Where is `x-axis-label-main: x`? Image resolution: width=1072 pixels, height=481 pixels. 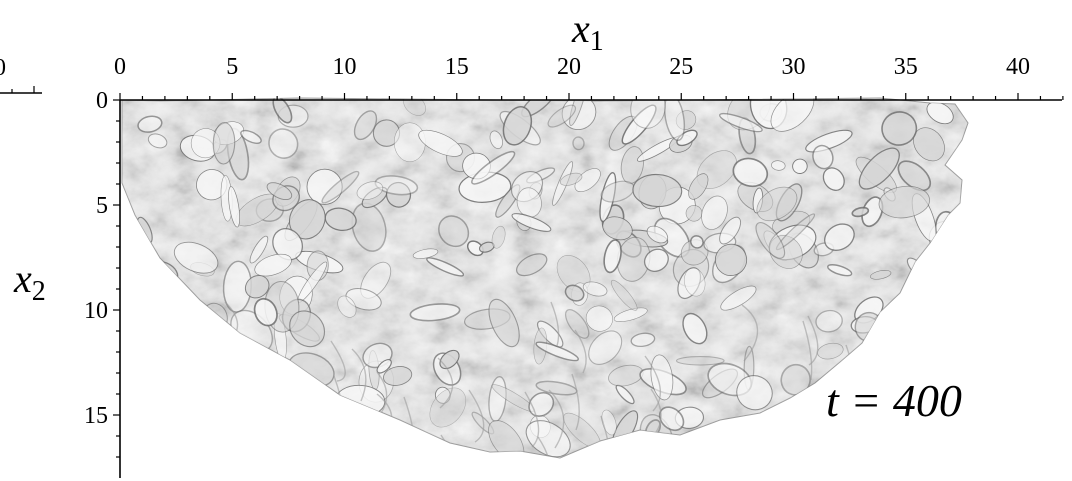 x-axis-label-main: x is located at coordinates (580, 28).